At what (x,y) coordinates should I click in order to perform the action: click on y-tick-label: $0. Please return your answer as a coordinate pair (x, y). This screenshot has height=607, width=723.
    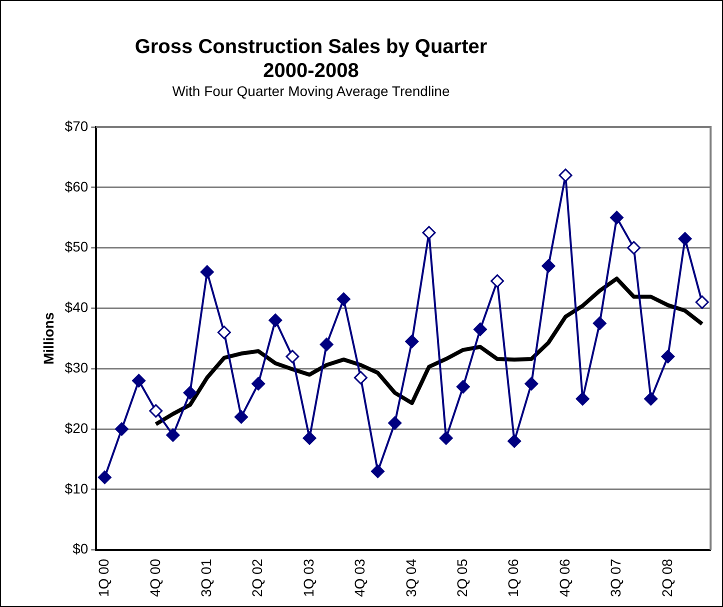
    Looking at the image, I should click on (80, 548).